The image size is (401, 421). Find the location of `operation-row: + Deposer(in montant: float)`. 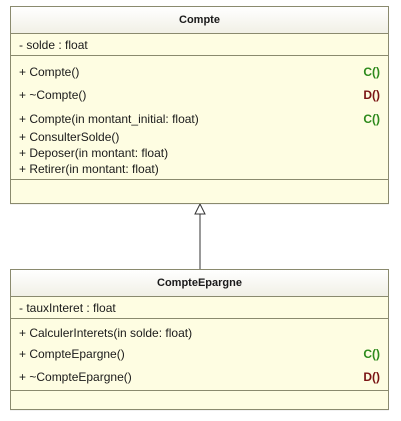

operation-row: + Deposer(in montant: float) is located at coordinates (199, 153).